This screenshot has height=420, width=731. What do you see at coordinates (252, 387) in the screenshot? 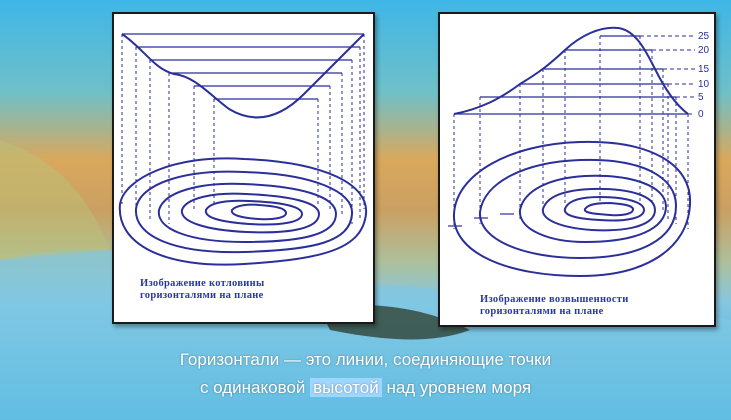
I see `definition-line2-before: с одинаковой` at bounding box center [252, 387].